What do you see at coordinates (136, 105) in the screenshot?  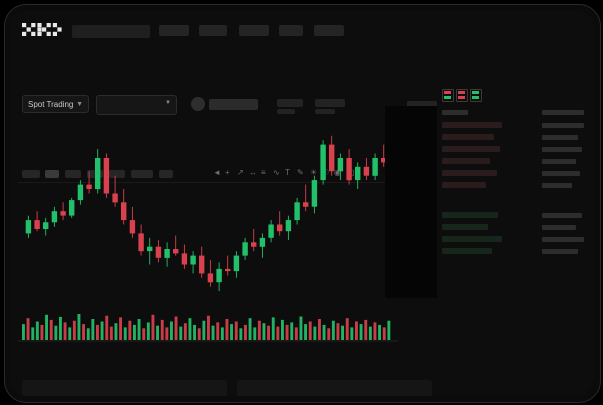 I see `pair-selector: ▼` at bounding box center [136, 105].